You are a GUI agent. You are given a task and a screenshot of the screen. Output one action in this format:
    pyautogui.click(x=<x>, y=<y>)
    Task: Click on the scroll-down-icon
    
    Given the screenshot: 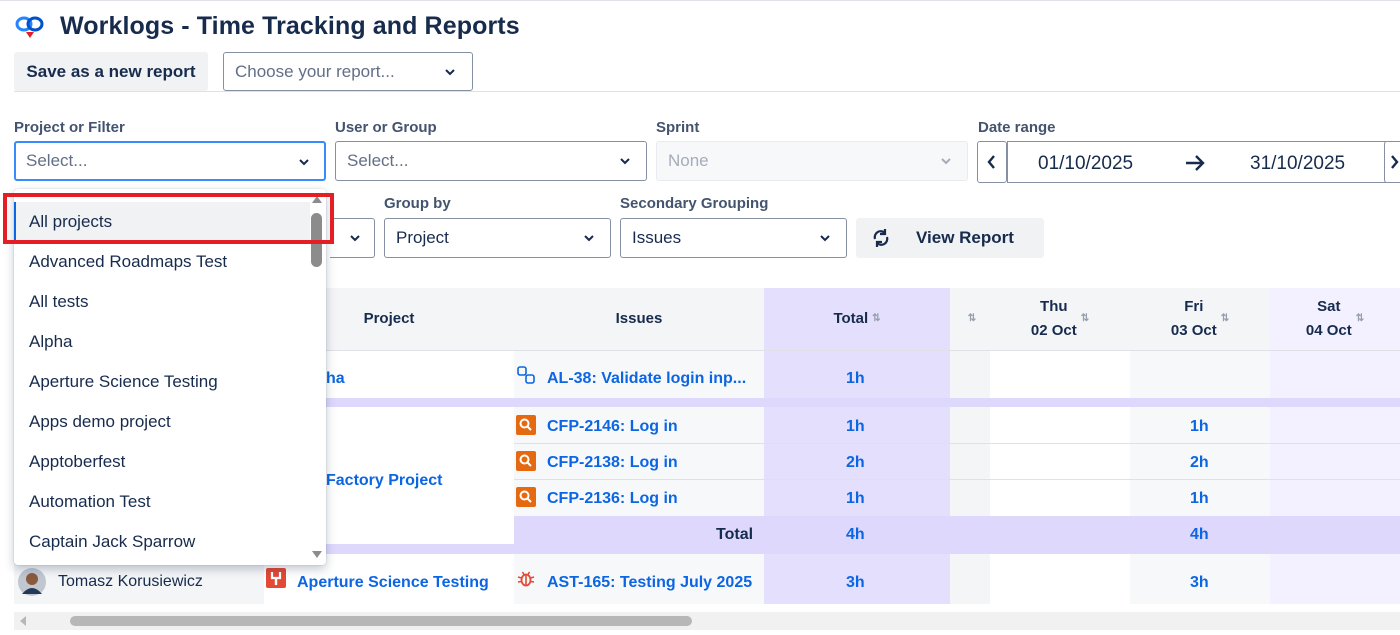 What is the action you would take?
    pyautogui.click(x=317, y=554)
    